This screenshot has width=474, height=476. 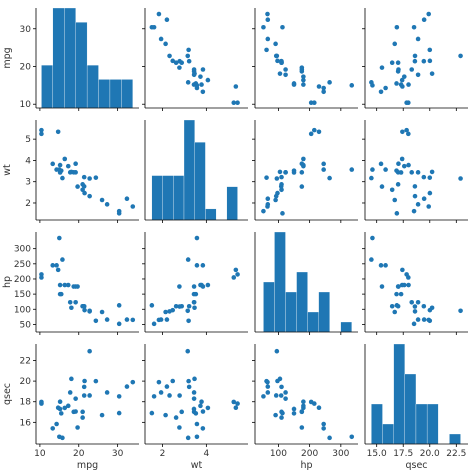 I want to click on y-tick-label: 300, so click(x=22, y=250).